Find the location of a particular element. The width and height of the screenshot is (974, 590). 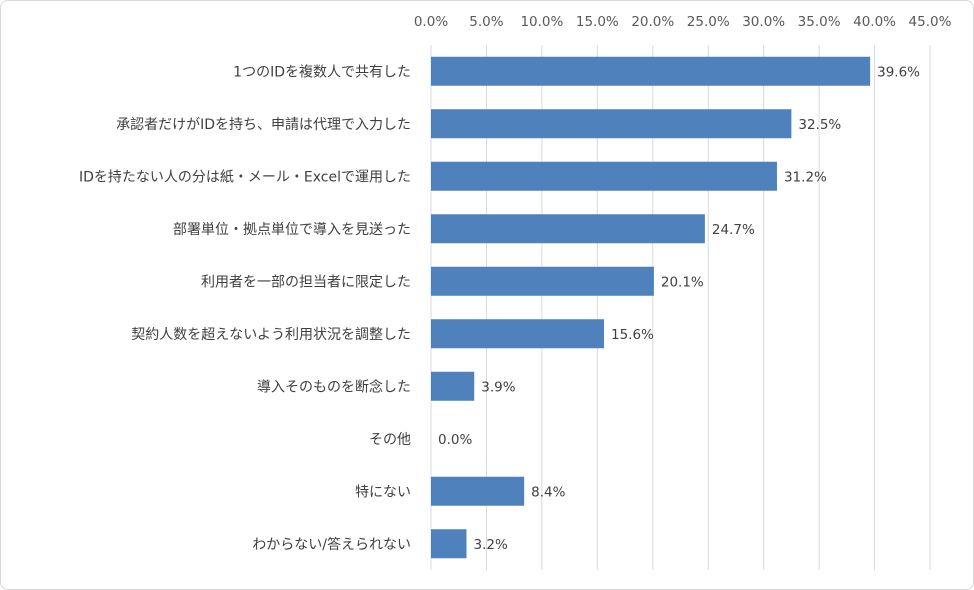

x-tick-label: 45.0% is located at coordinates (930, 22).